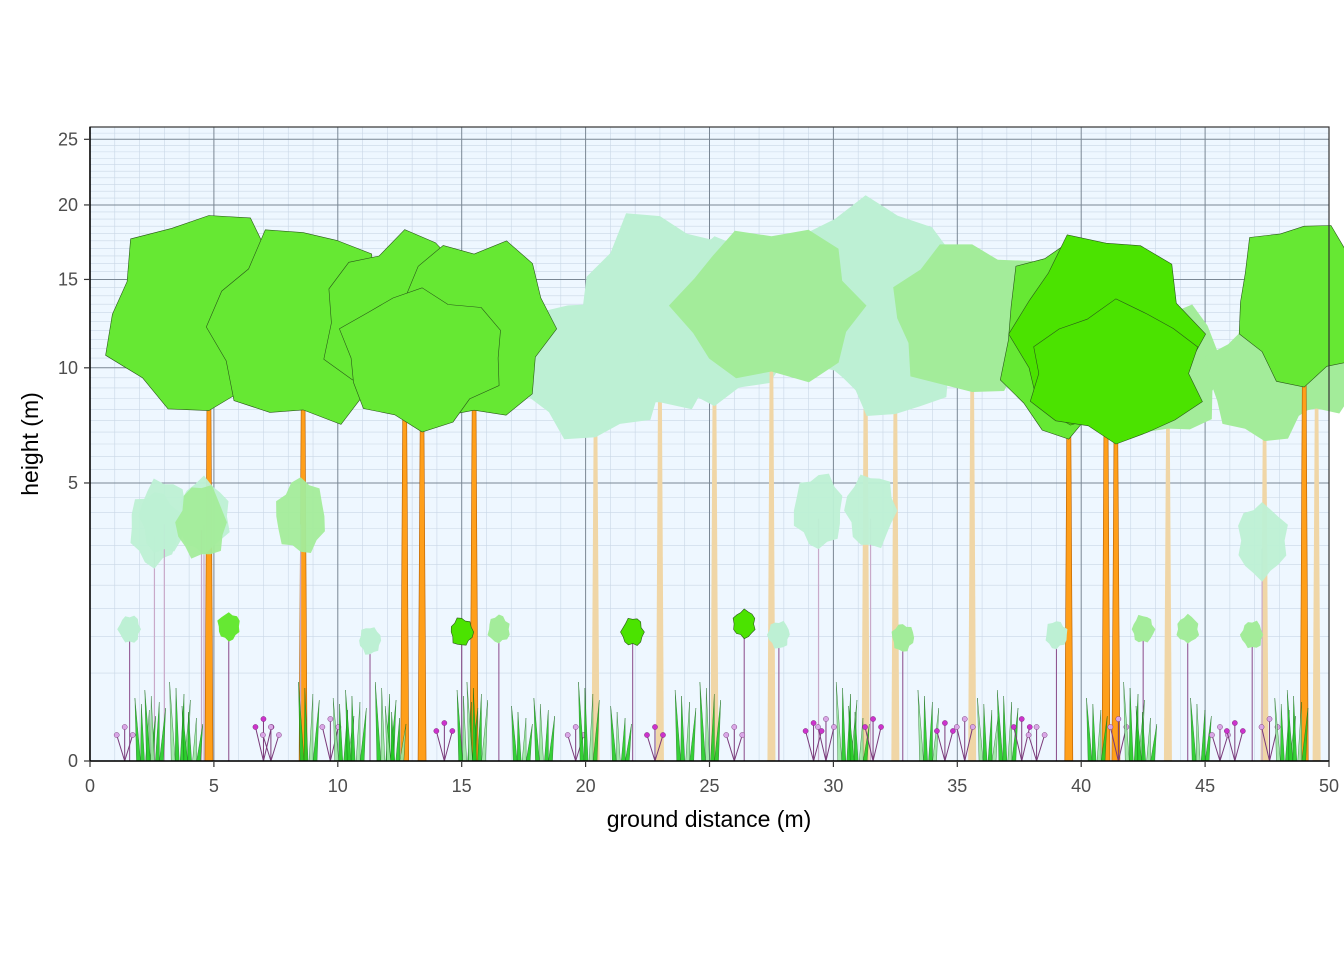 The image size is (1344, 960). I want to click on x-tick-label: 45, so click(1205, 786).